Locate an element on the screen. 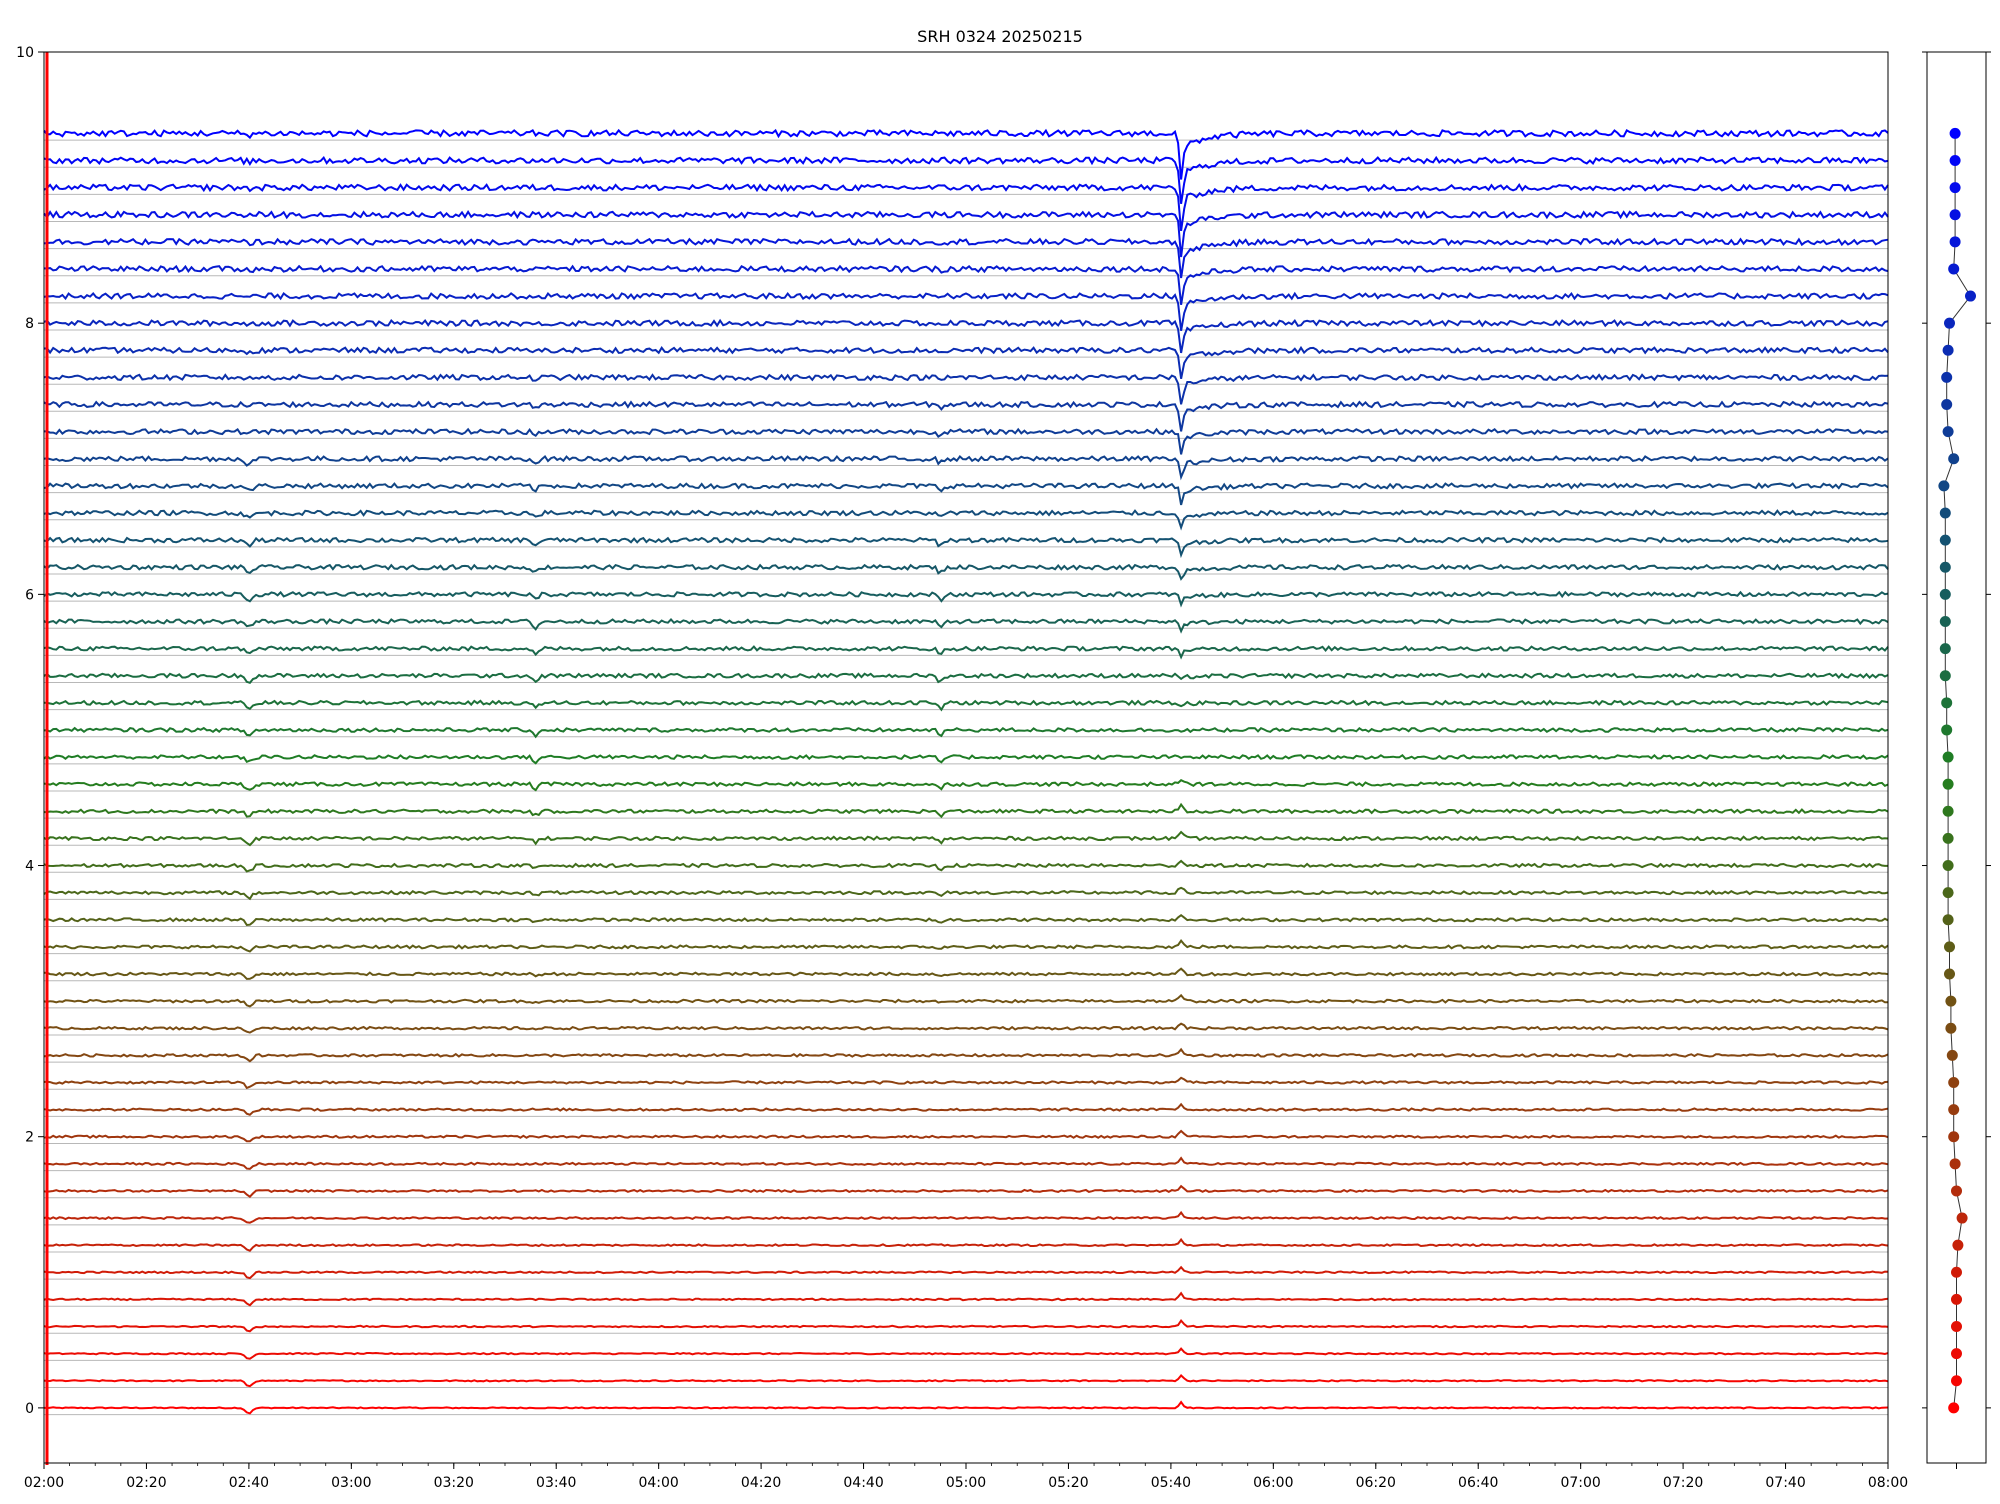  y-tick-label: 10 is located at coordinates (25, 53).